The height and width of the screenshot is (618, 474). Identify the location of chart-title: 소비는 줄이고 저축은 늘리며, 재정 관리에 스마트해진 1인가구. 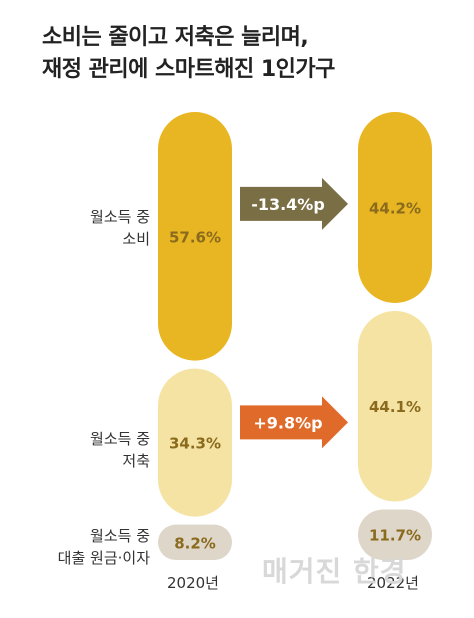
(252, 54).